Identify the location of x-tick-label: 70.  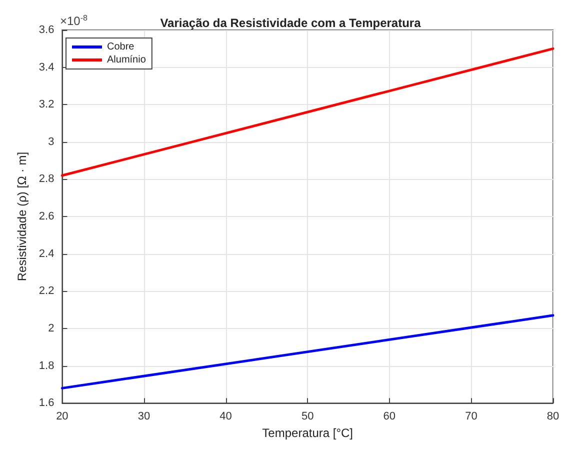
(471, 416).